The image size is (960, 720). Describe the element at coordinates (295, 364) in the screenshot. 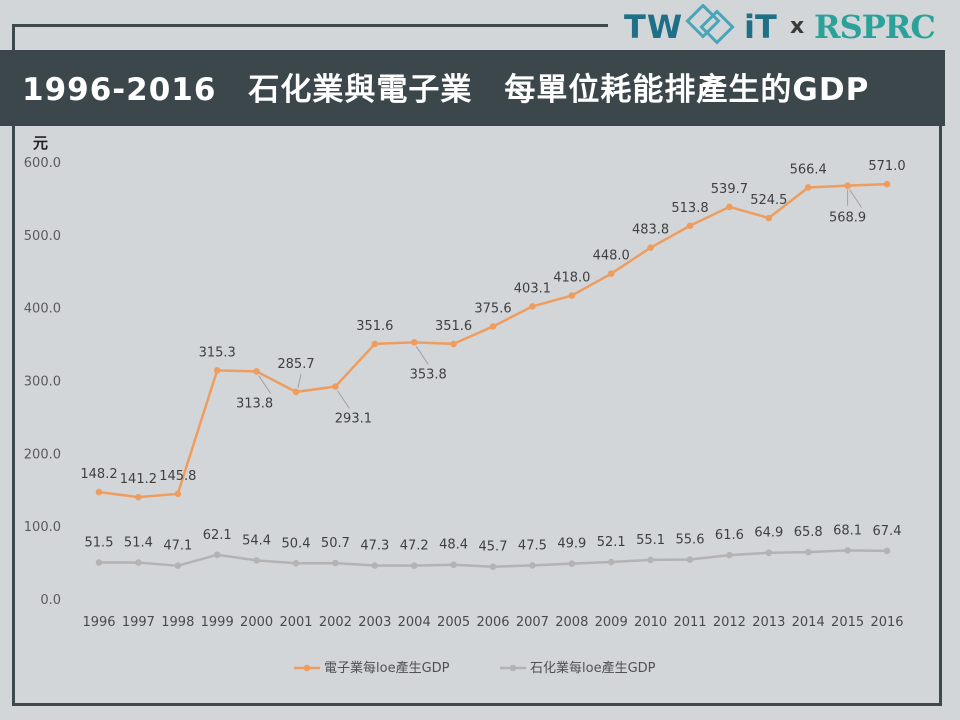

I see `data-label: 285.7` at that location.